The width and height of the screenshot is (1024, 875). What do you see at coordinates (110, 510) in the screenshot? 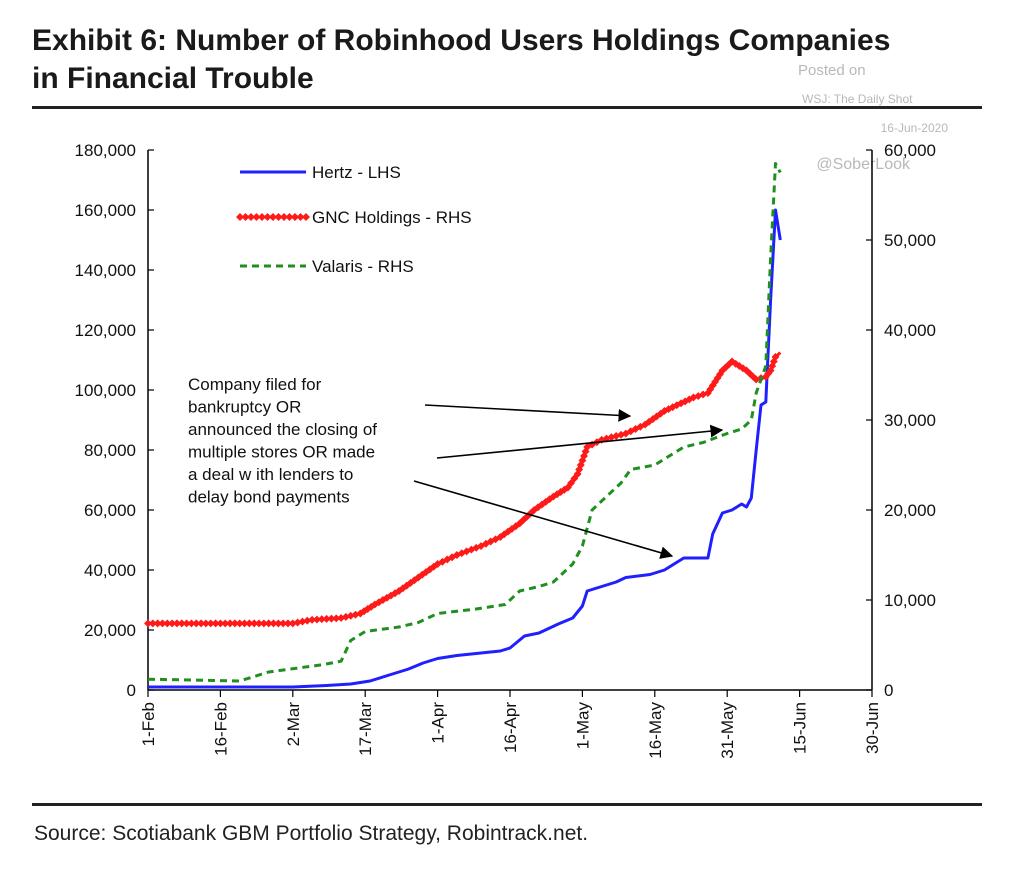
I see `left-y-tick-label: 60,000` at bounding box center [110, 510].